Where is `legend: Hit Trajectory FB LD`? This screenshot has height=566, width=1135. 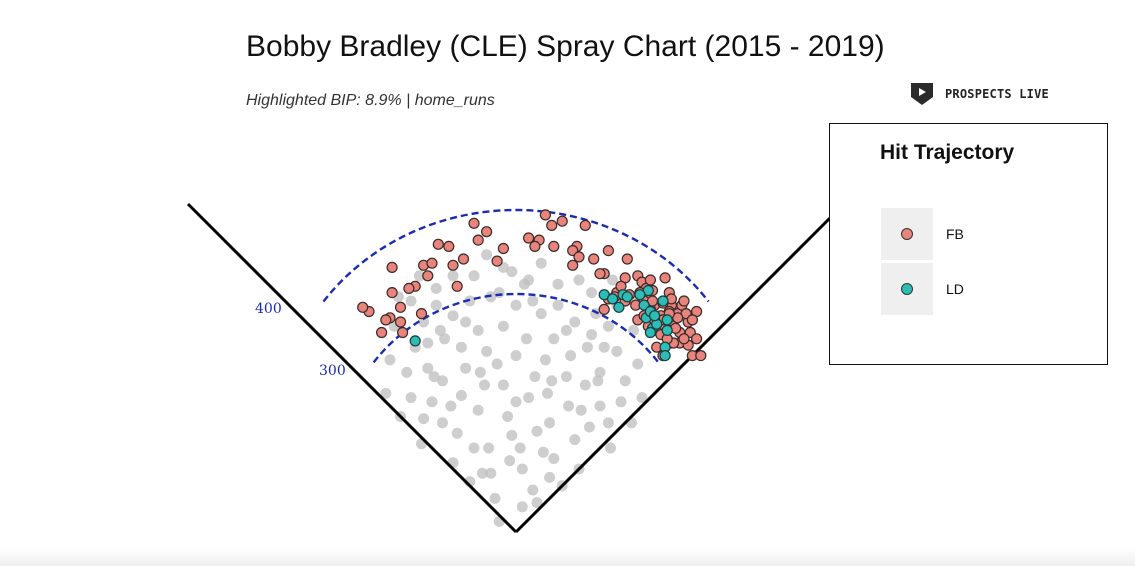 legend: Hit Trajectory FB LD is located at coordinates (968, 244).